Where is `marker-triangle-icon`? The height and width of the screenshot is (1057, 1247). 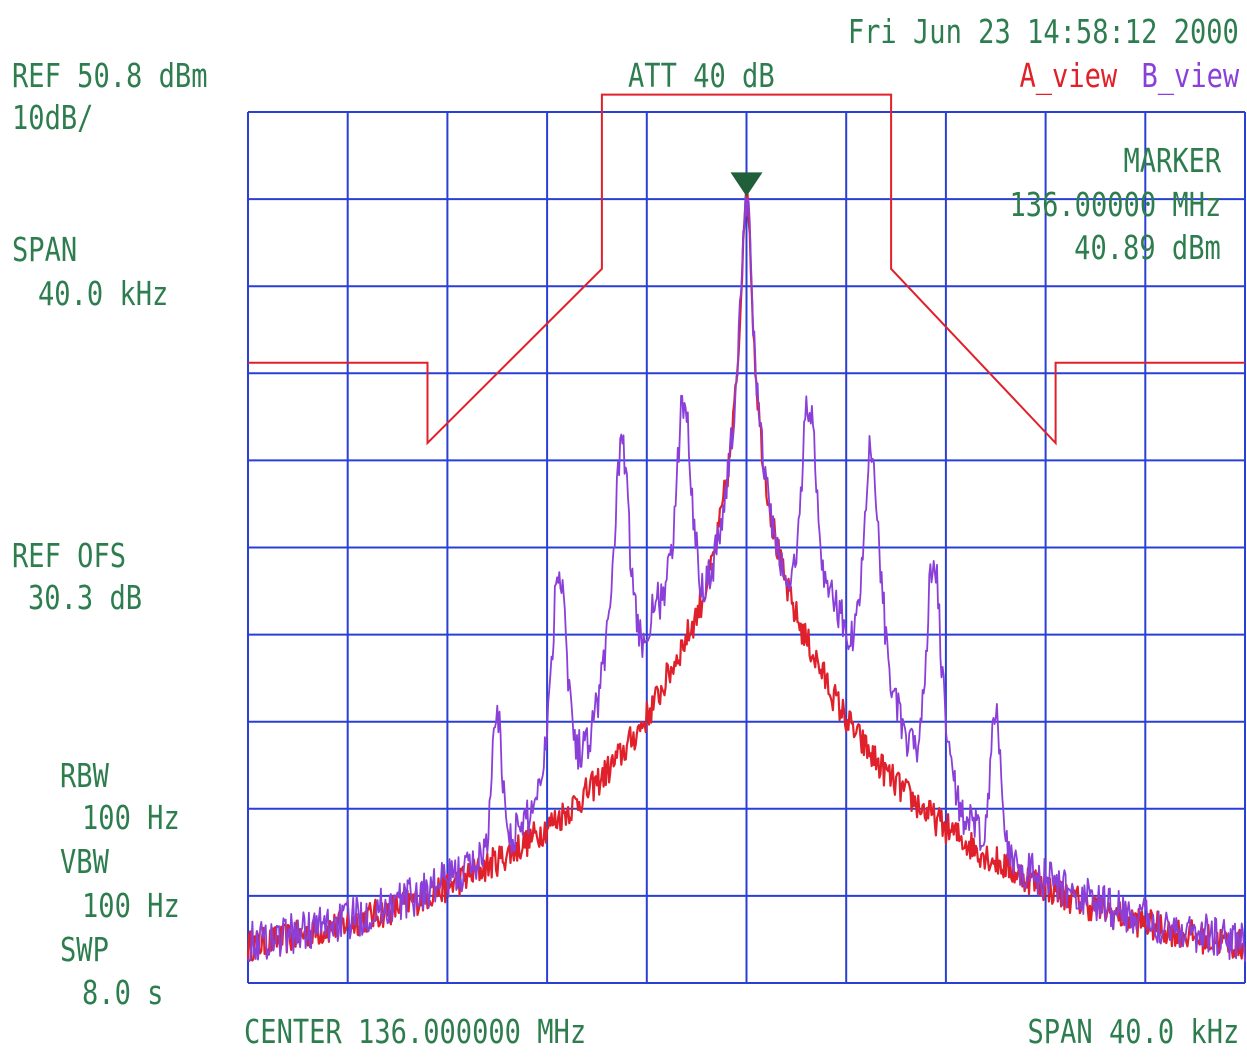 marker-triangle-icon is located at coordinates (746, 184).